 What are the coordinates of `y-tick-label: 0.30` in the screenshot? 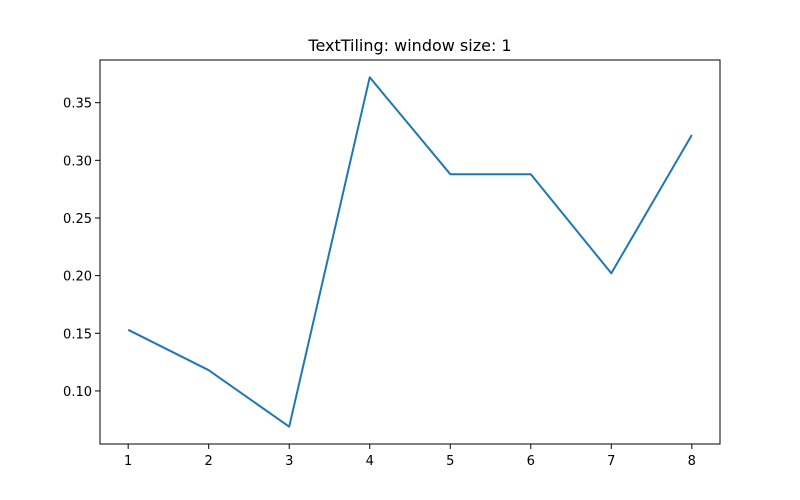 It's located at (77, 161).